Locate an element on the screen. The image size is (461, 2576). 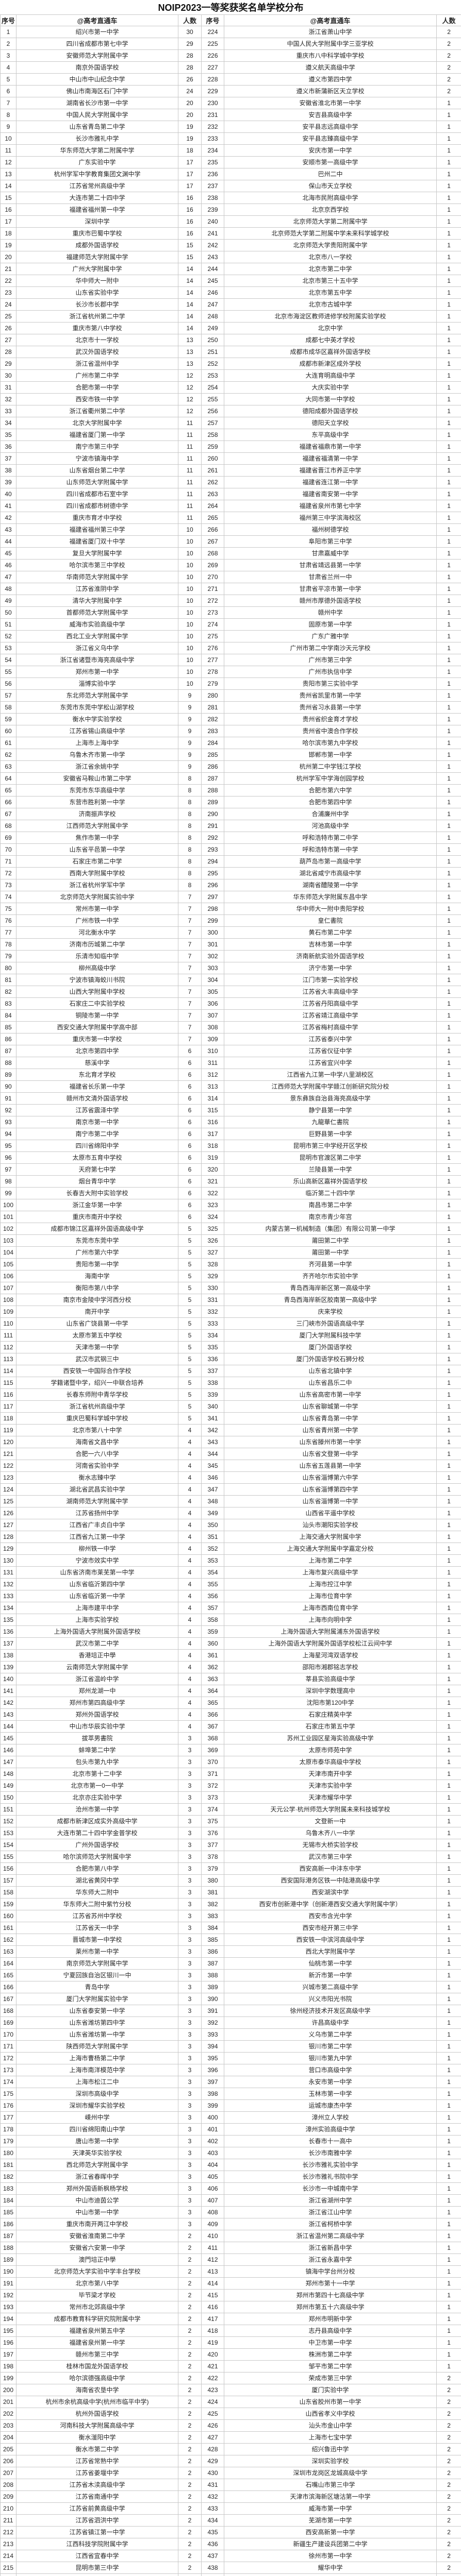
rank-cell-right: 299 is located at coordinates (212, 920).